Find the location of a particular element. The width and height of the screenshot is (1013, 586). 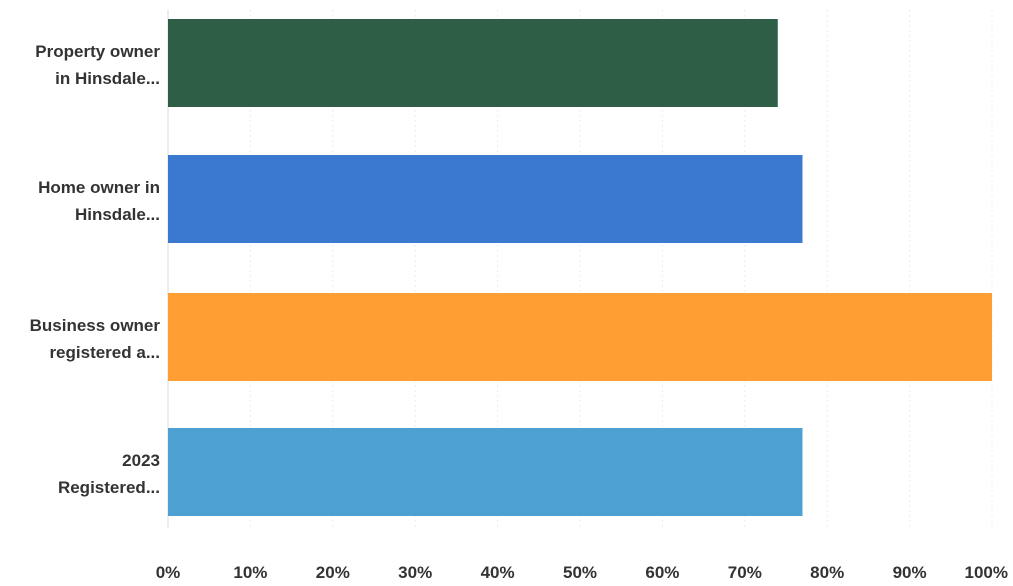

x-tick-label: 30% is located at coordinates (415, 572).